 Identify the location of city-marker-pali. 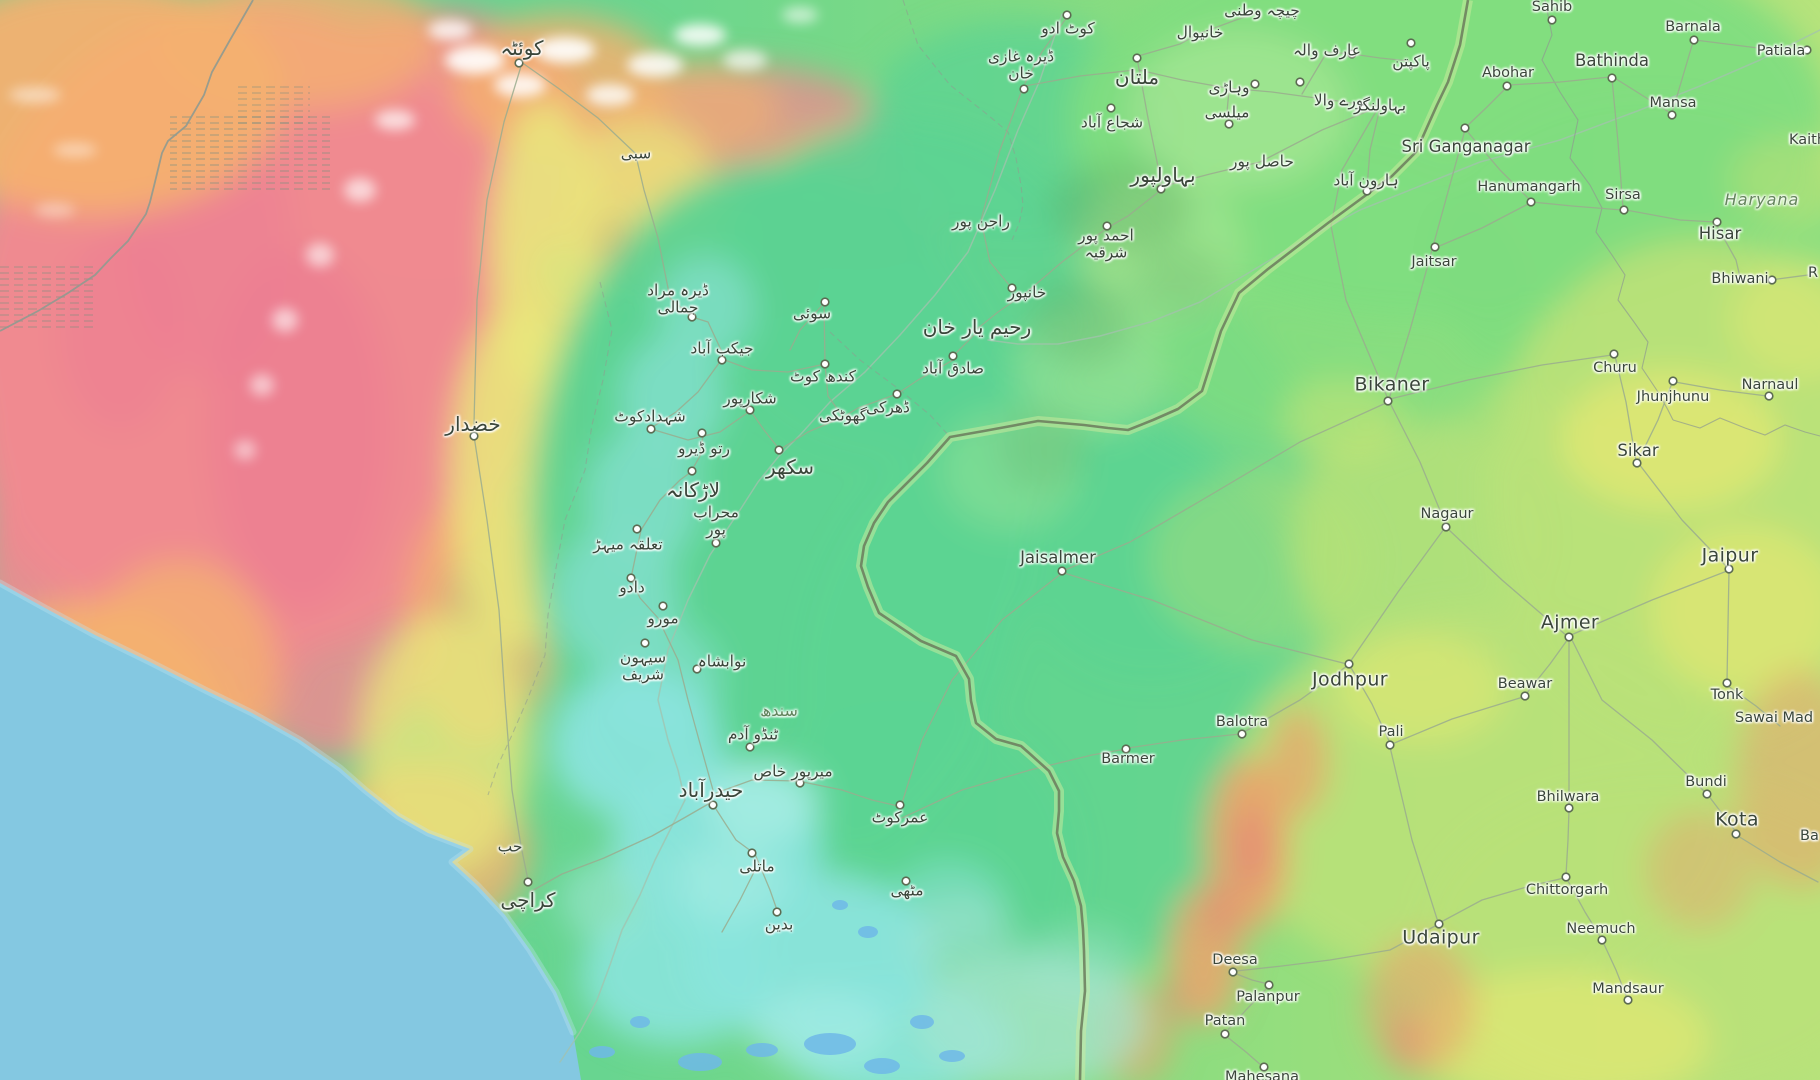
(1390, 745).